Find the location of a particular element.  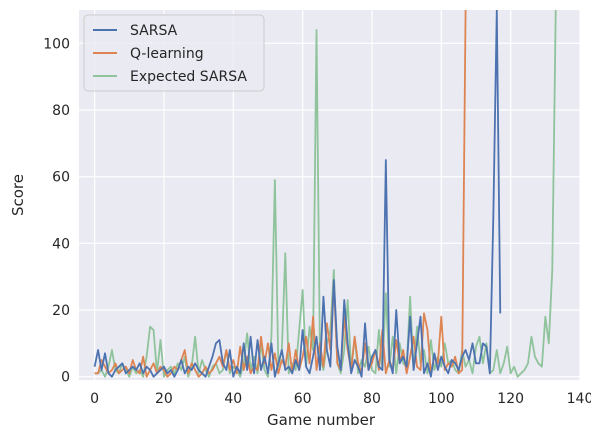

legend-box is located at coordinates (174, 53).